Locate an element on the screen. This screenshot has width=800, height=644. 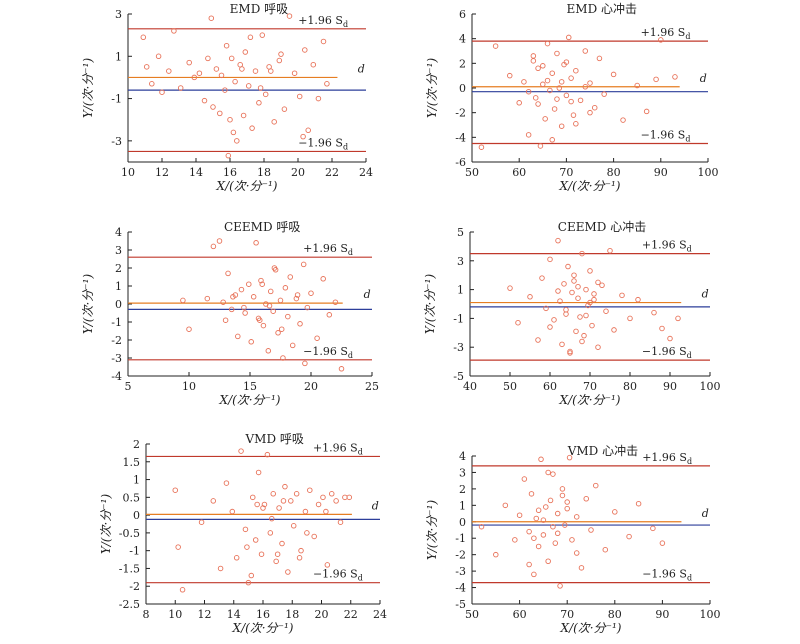
lower-limit-label: −1.96 Sd is located at coordinates (328, 352).